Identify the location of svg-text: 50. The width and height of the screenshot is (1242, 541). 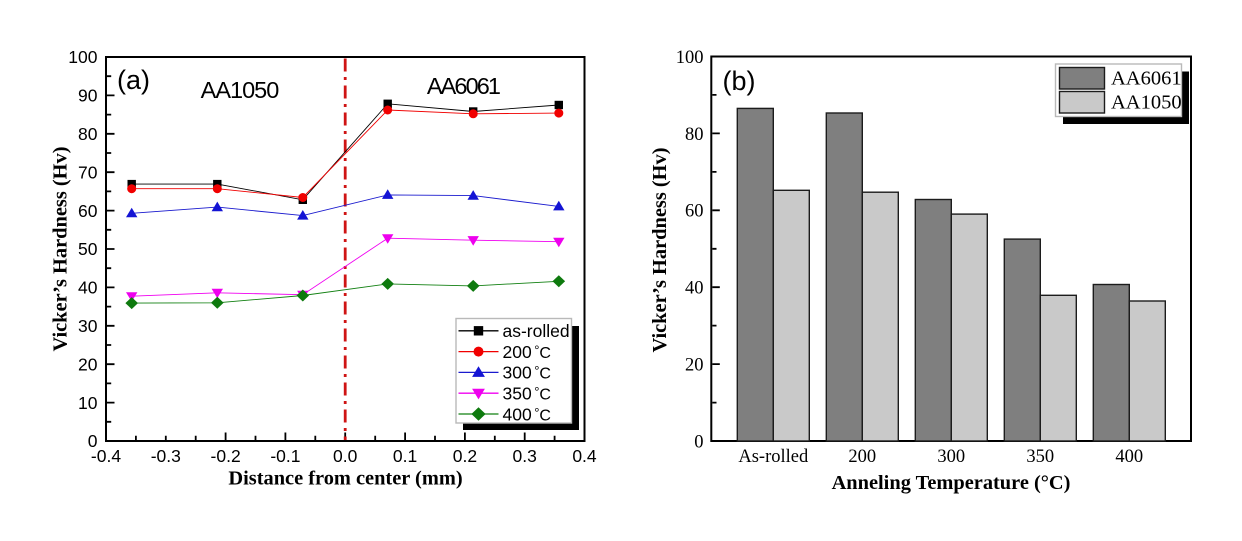
(88, 249).